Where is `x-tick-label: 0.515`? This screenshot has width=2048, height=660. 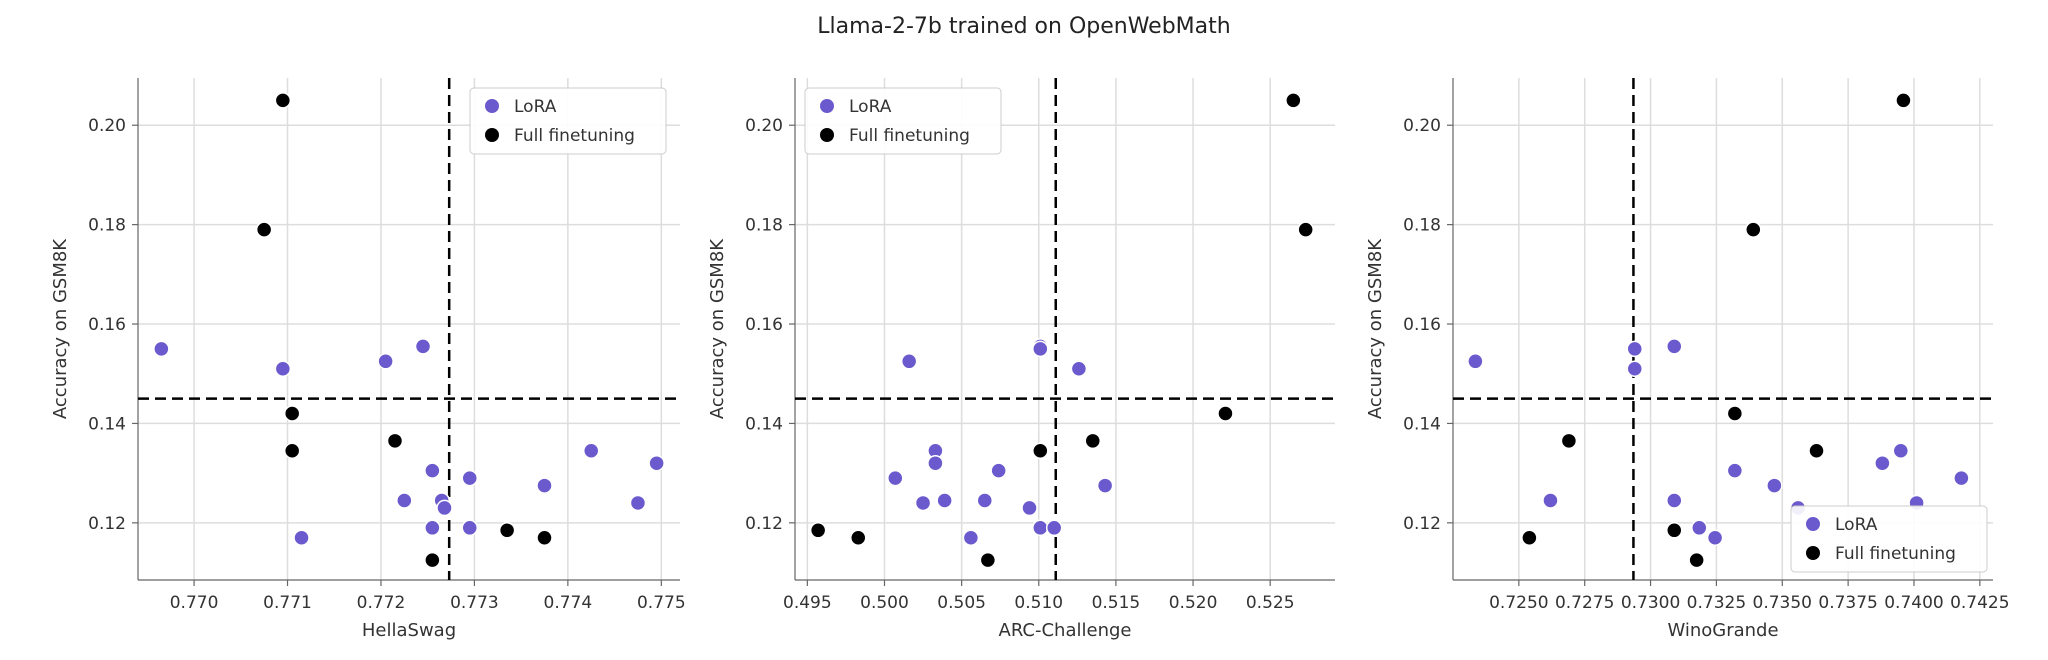 x-tick-label: 0.515 is located at coordinates (1116, 603).